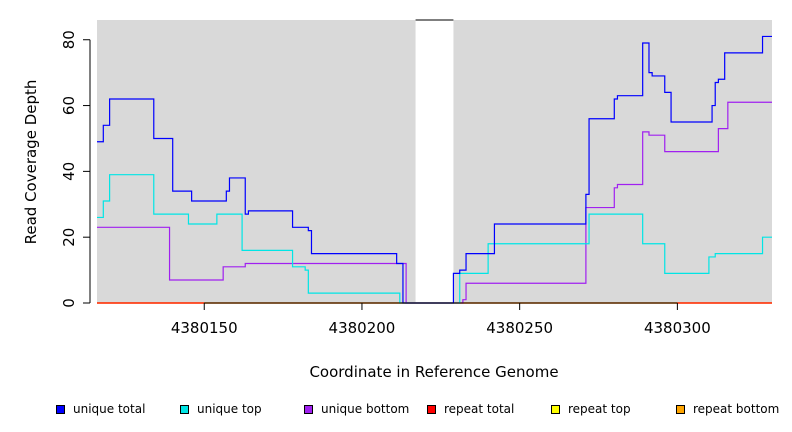 The width and height of the screenshot is (792, 432). What do you see at coordinates (362, 328) in the screenshot?
I see `x-tick-label: 4380200` at bounding box center [362, 328].